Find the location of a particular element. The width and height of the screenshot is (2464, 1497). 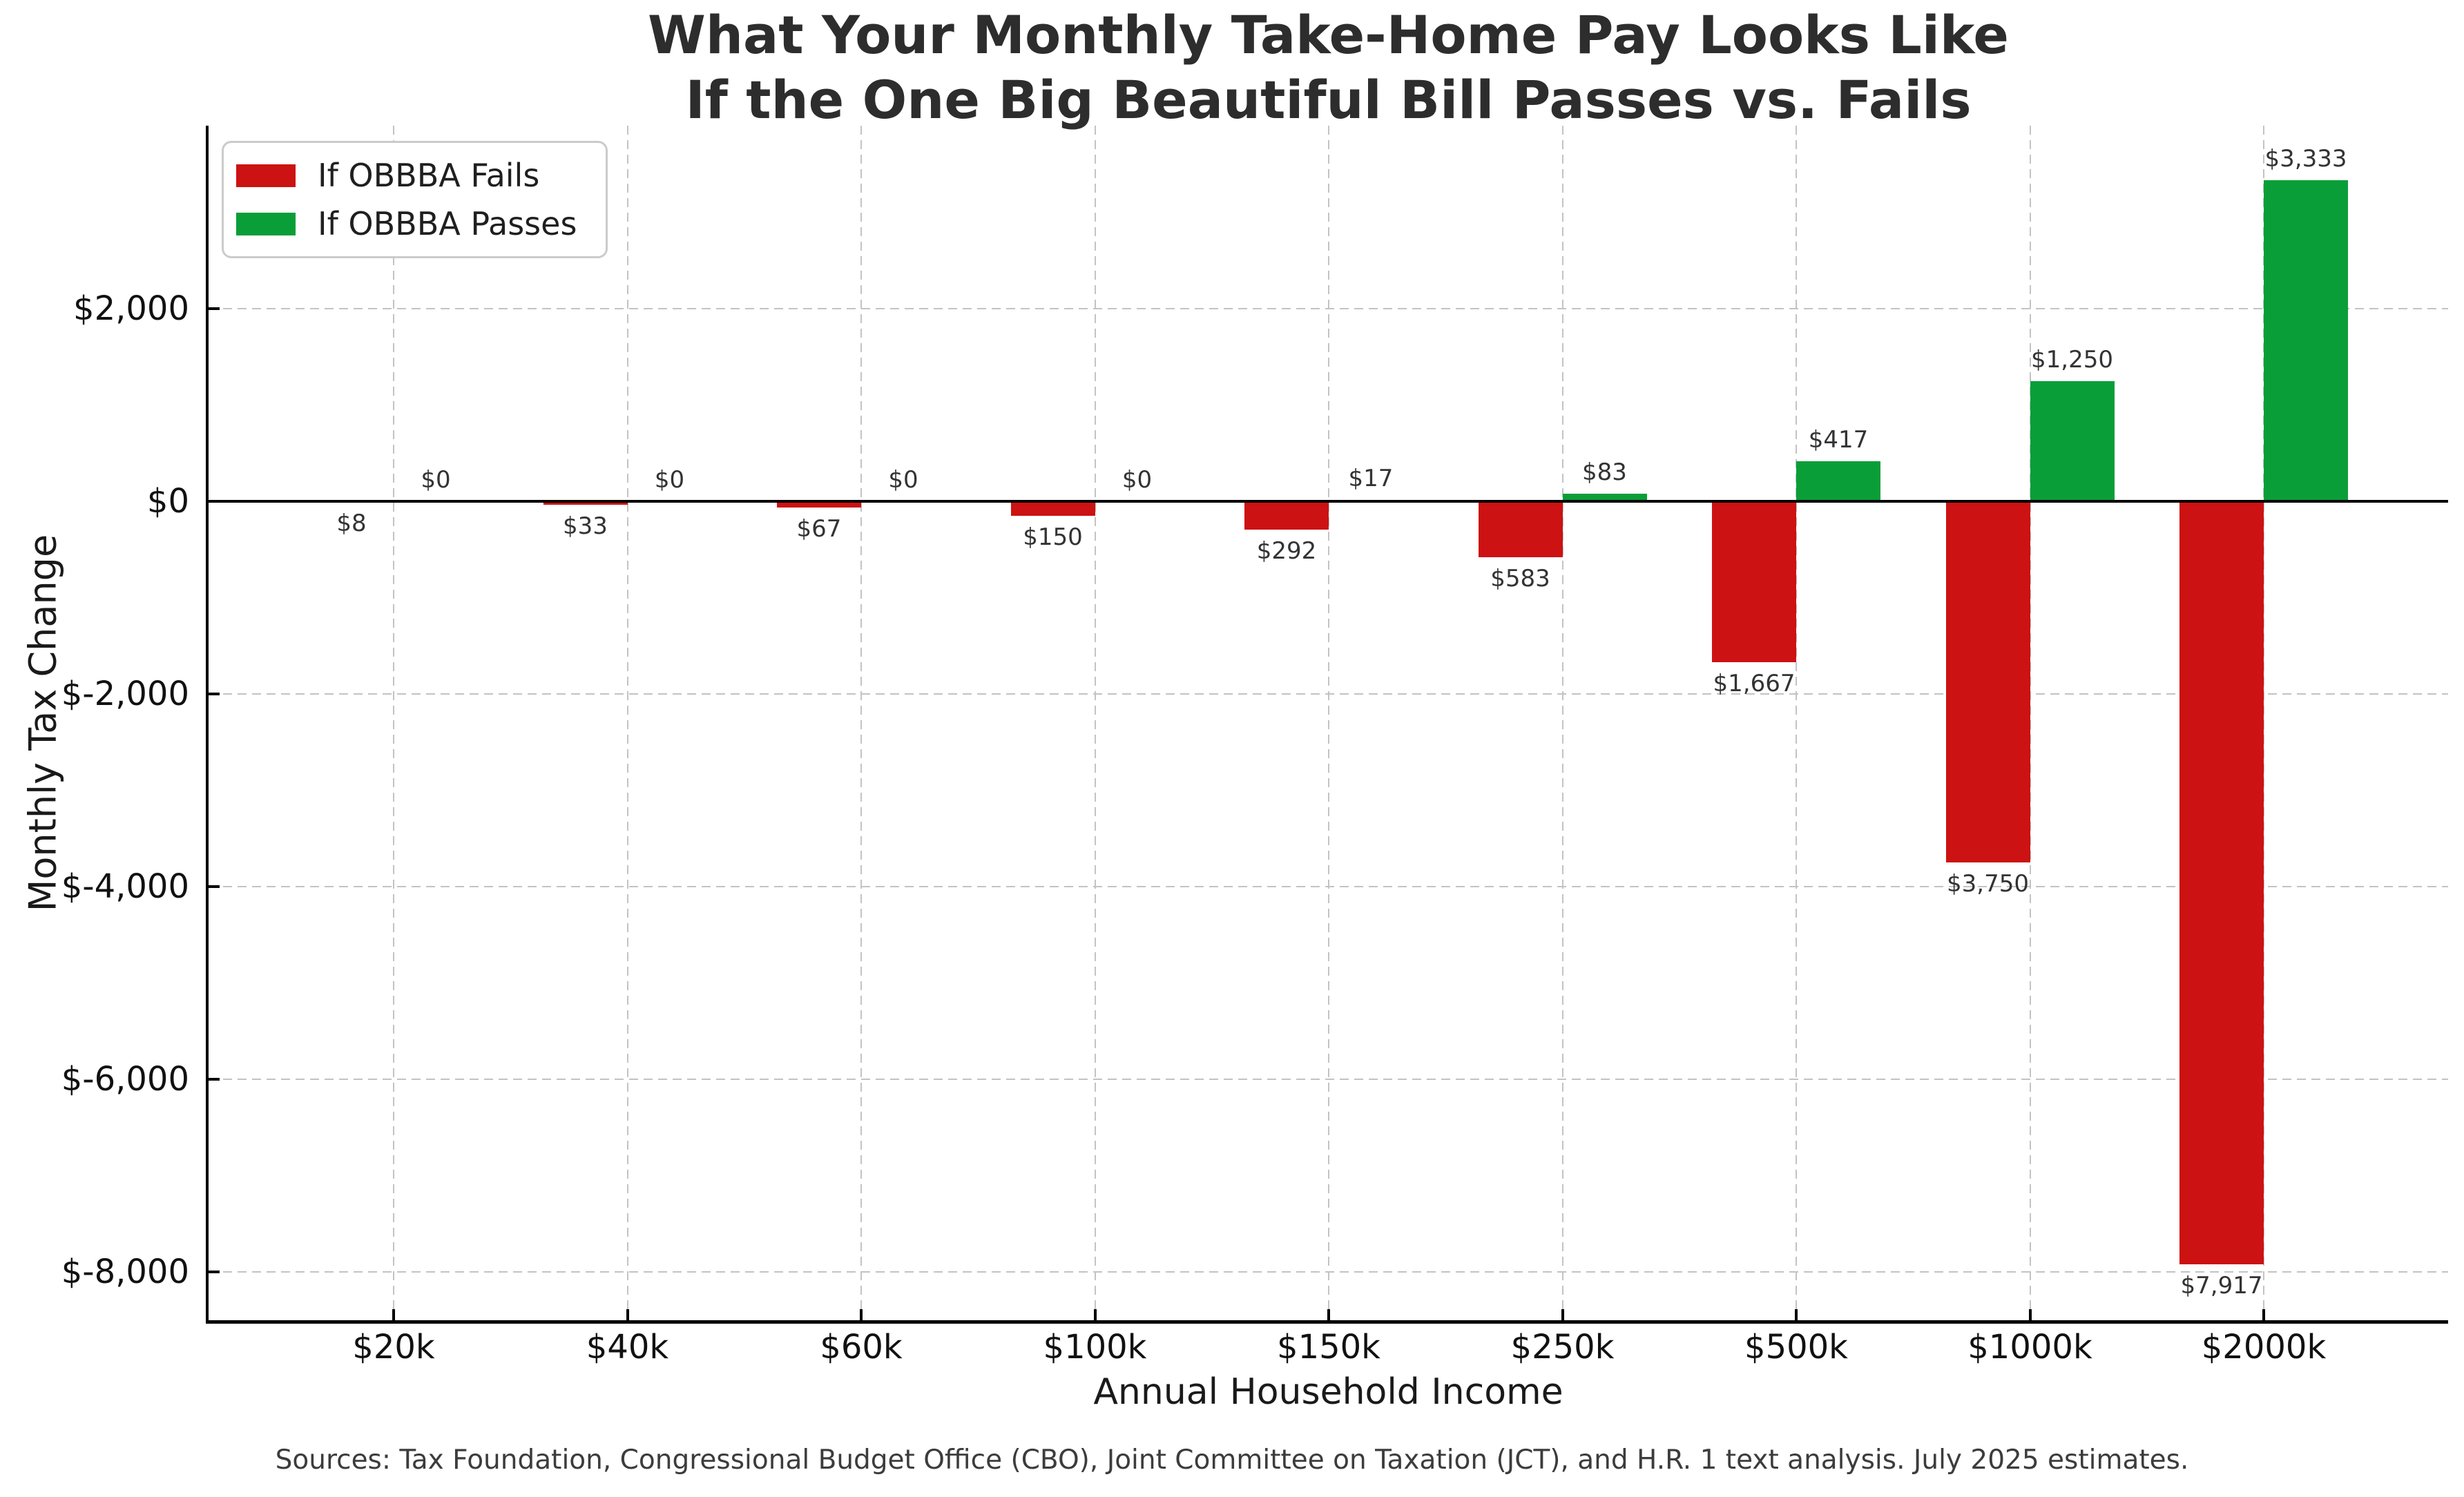

x-tick-label-100k: $100k is located at coordinates (1095, 1347).